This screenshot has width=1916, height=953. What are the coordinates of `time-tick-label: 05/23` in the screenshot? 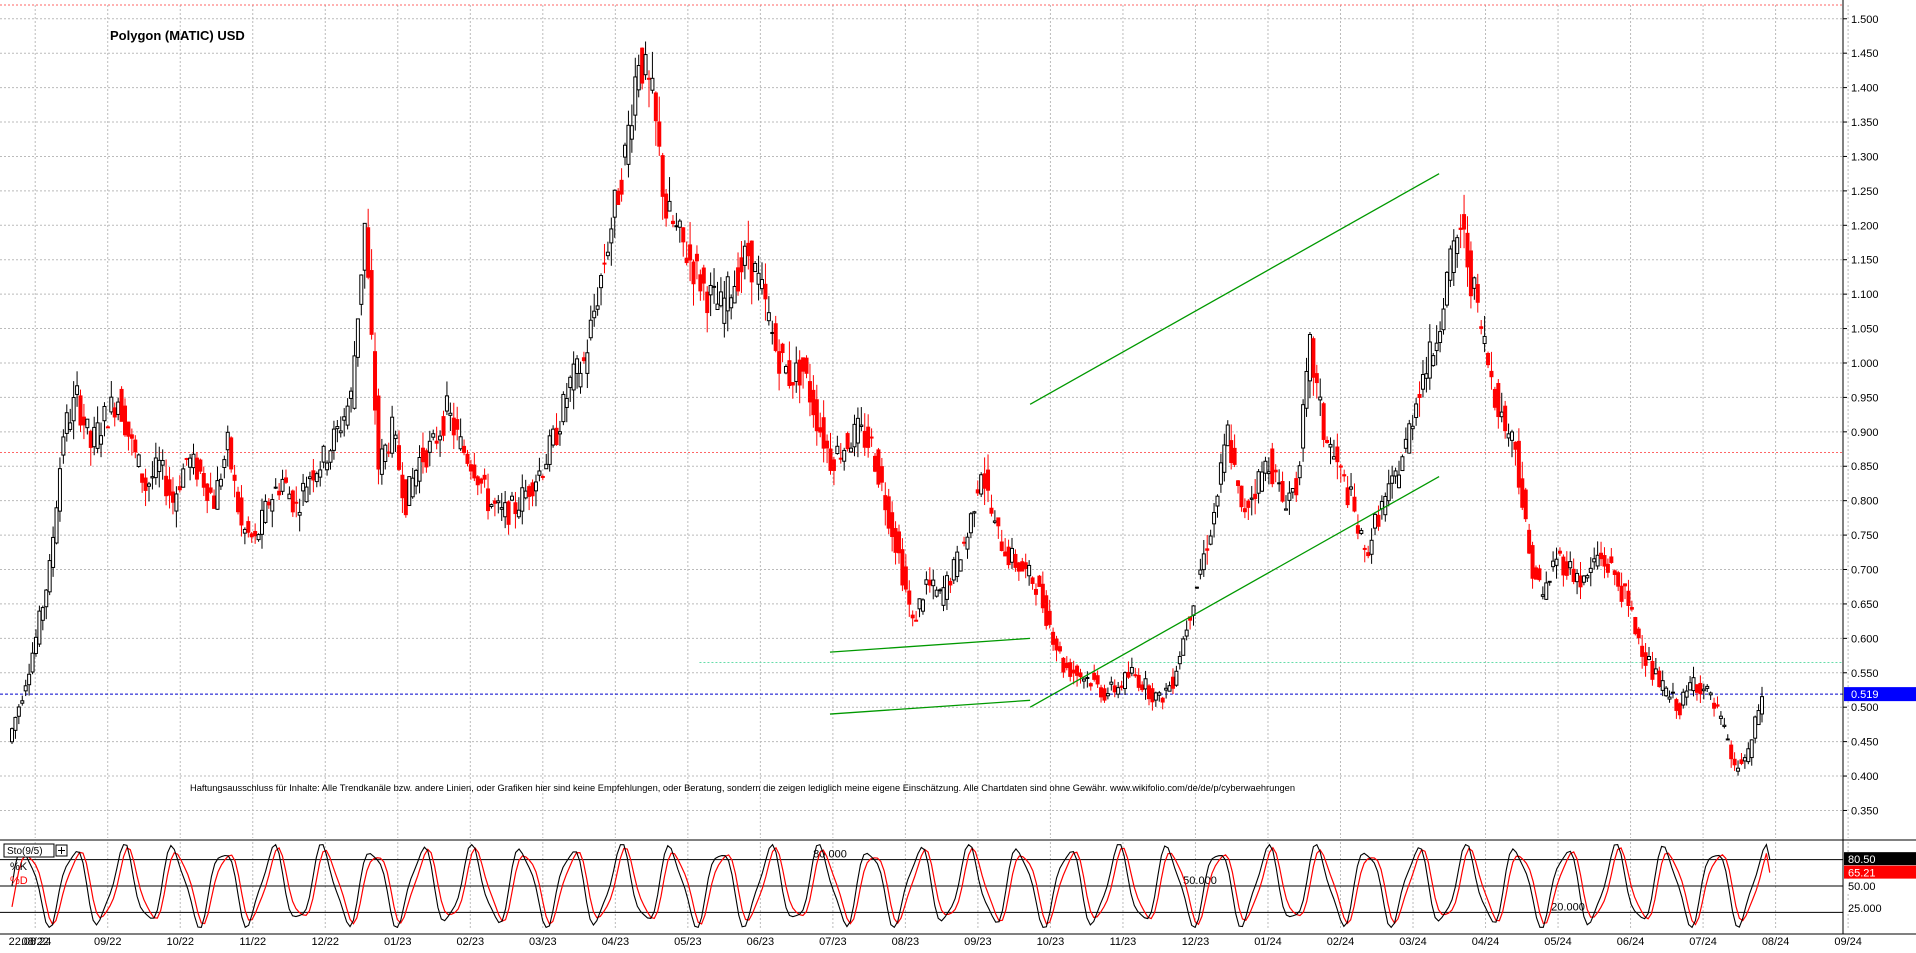 It's located at (688, 942).